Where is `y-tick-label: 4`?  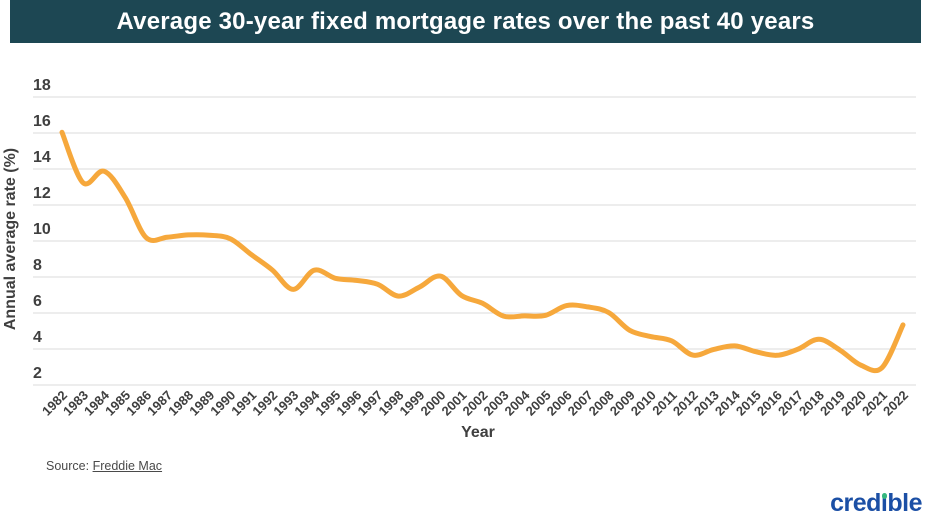
y-tick-label: 4 is located at coordinates (37, 337).